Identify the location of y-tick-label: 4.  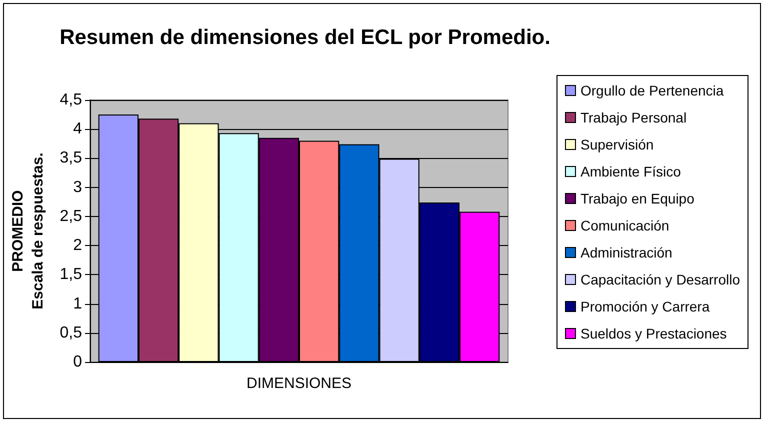
(77, 129).